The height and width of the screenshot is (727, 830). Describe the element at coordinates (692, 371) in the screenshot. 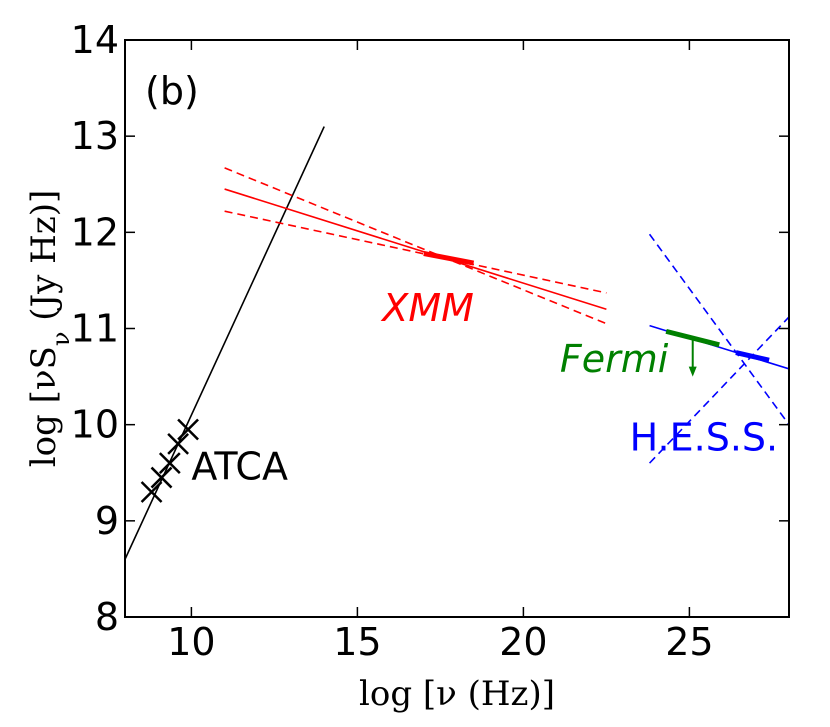

I see `fermi-upper-limit-arrow-head` at that location.